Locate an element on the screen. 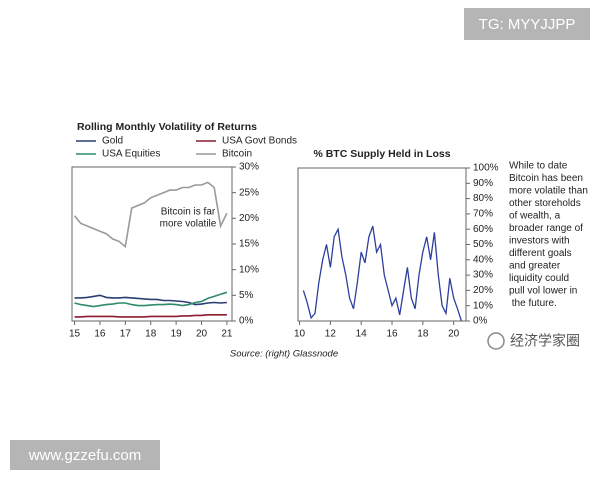  source: Source: (right) Glassnode is located at coordinates (284, 354).